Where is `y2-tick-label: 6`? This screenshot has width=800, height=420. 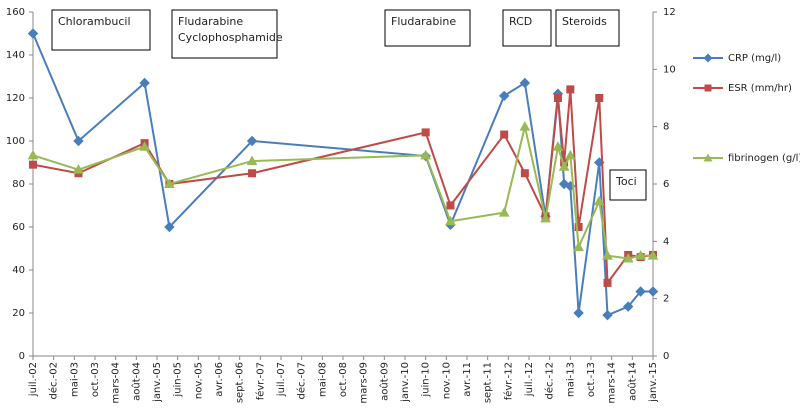 y2-tick-label: 6 is located at coordinates (666, 184).